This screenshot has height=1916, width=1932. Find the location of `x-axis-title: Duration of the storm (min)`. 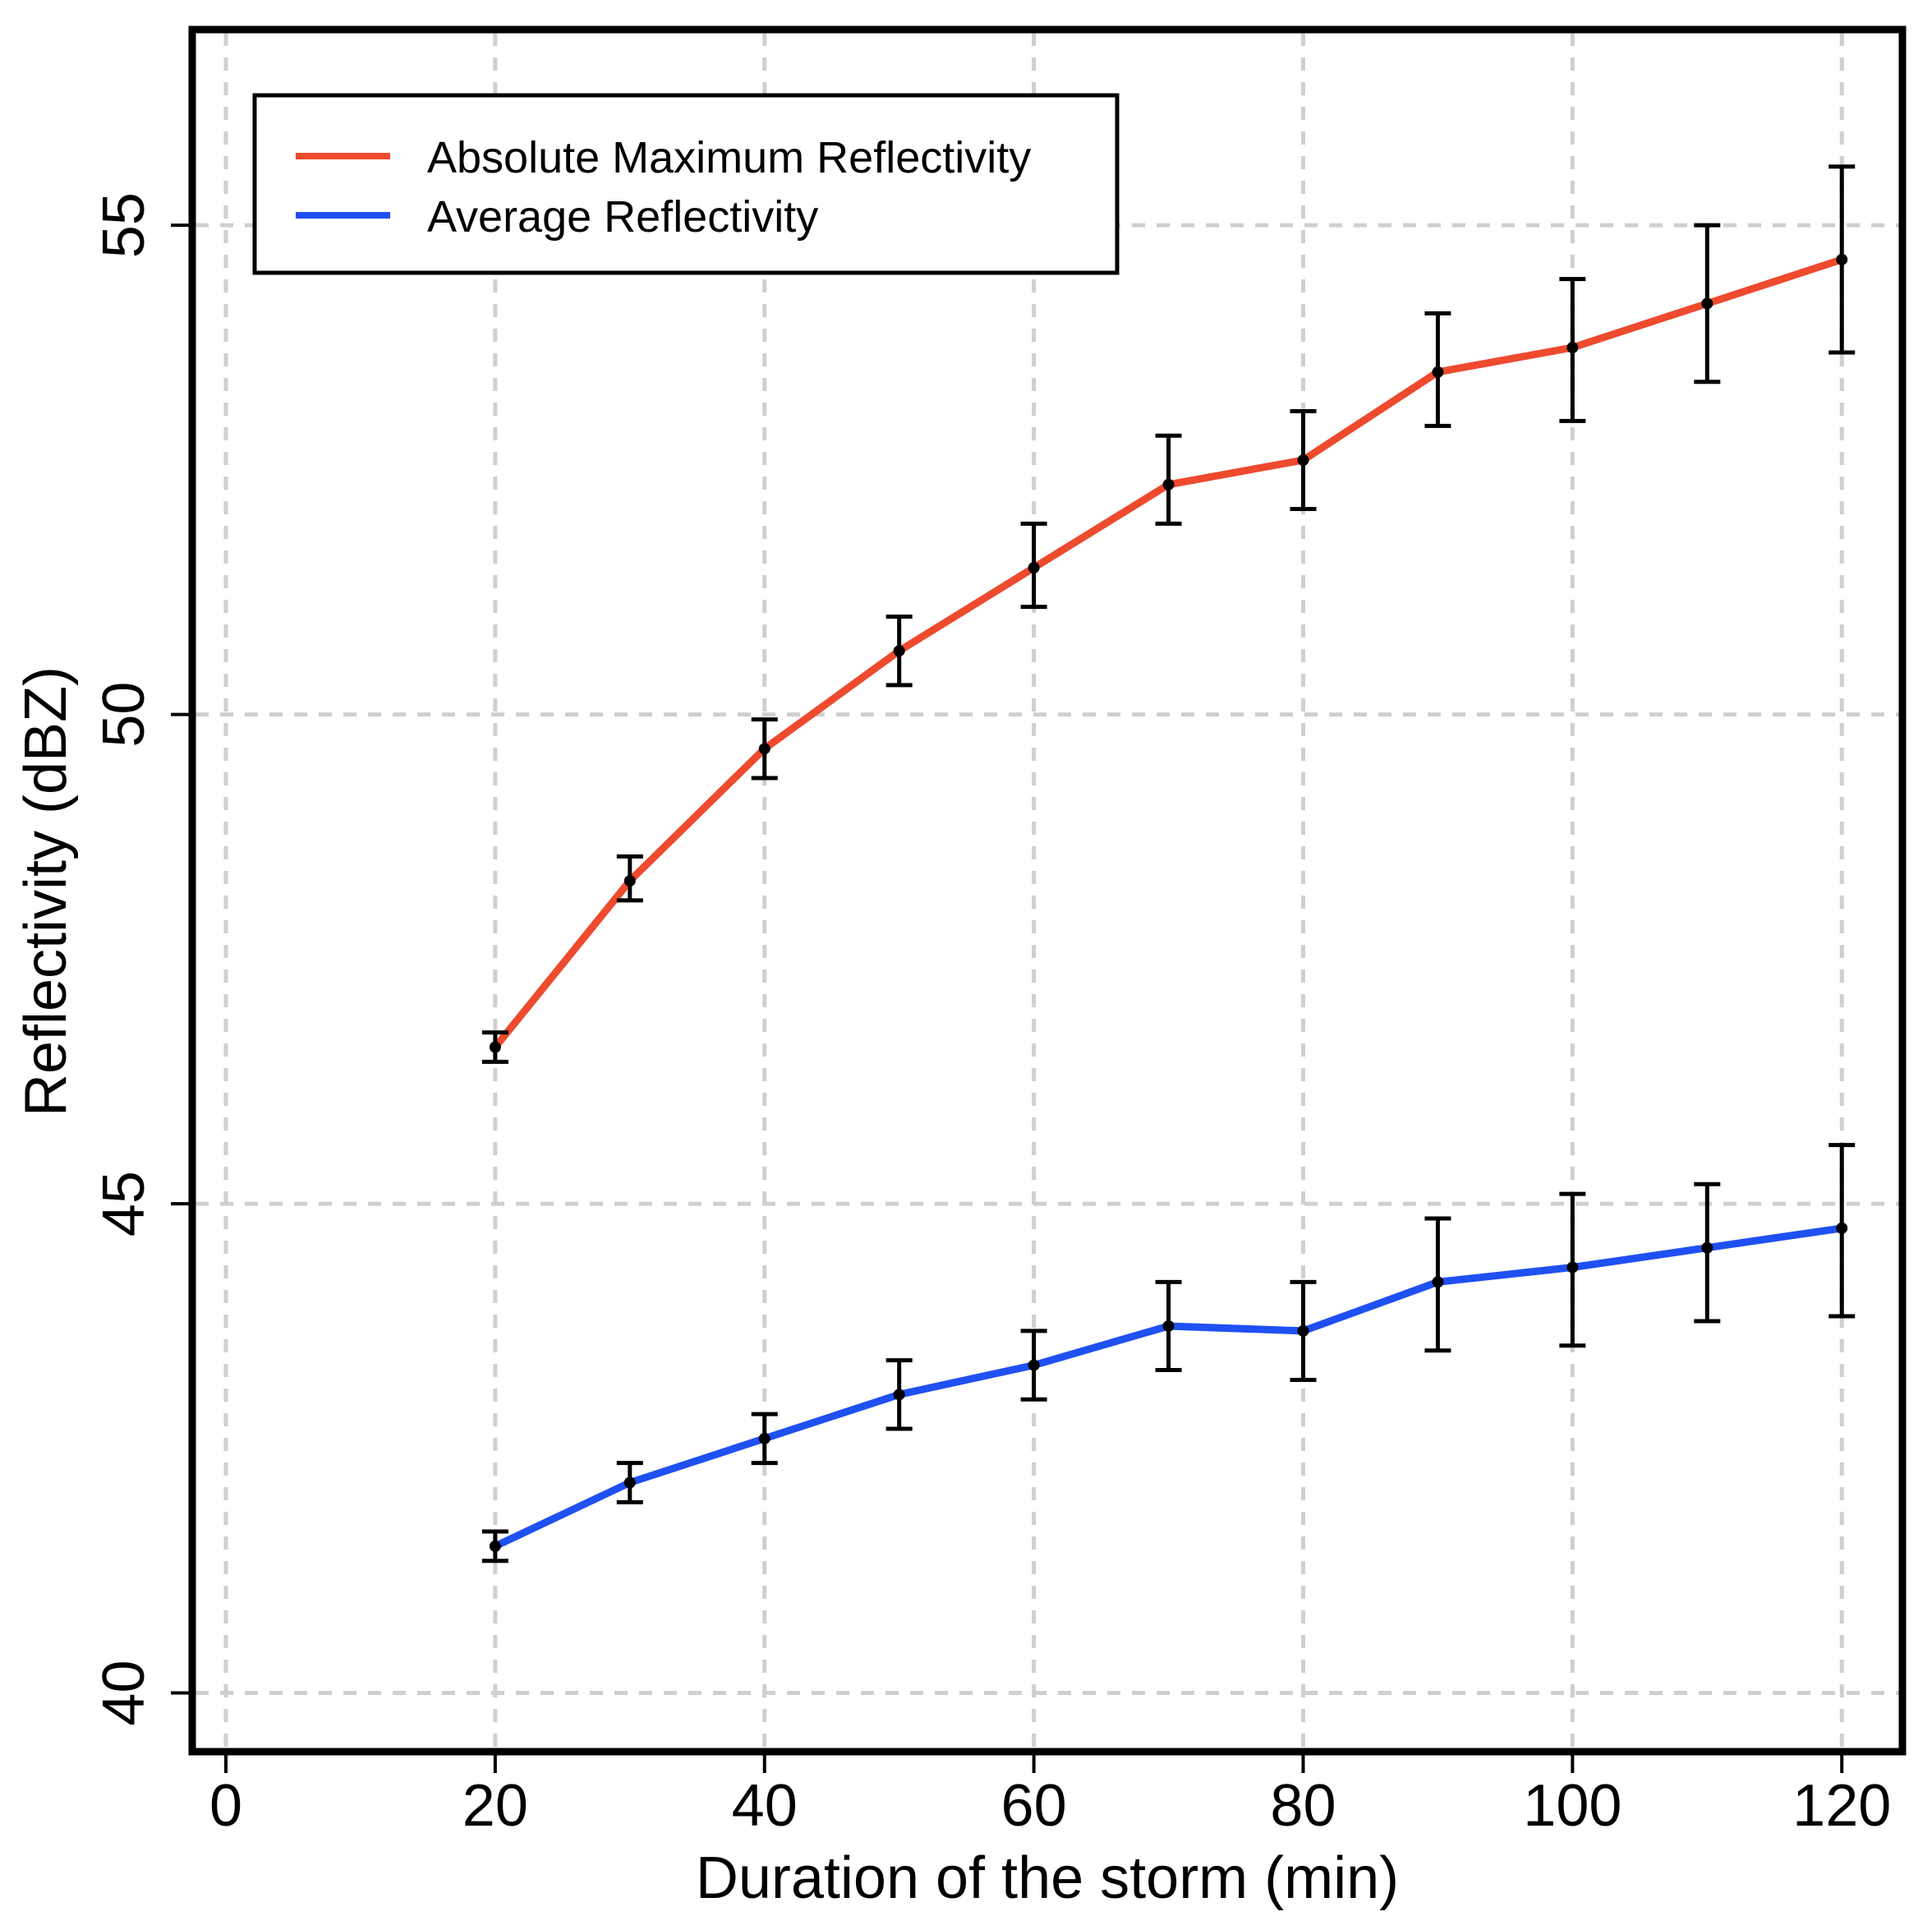

x-axis-title: Duration of the storm (min) is located at coordinates (1047, 1878).